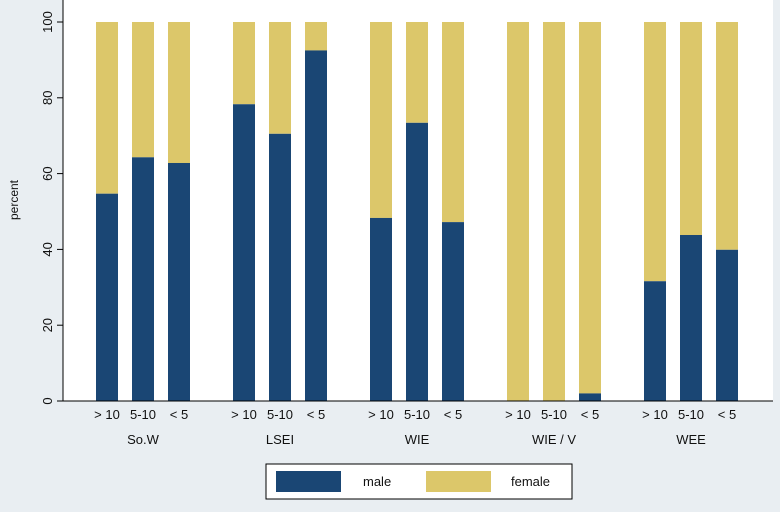  Describe the element at coordinates (280, 439) in the screenshot. I see `group-label: LSEI` at that location.